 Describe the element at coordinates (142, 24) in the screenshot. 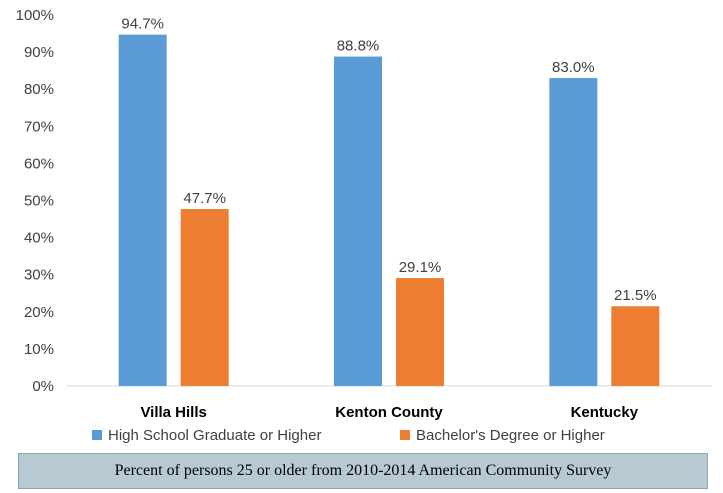

I see `data-label: 94.7%` at that location.